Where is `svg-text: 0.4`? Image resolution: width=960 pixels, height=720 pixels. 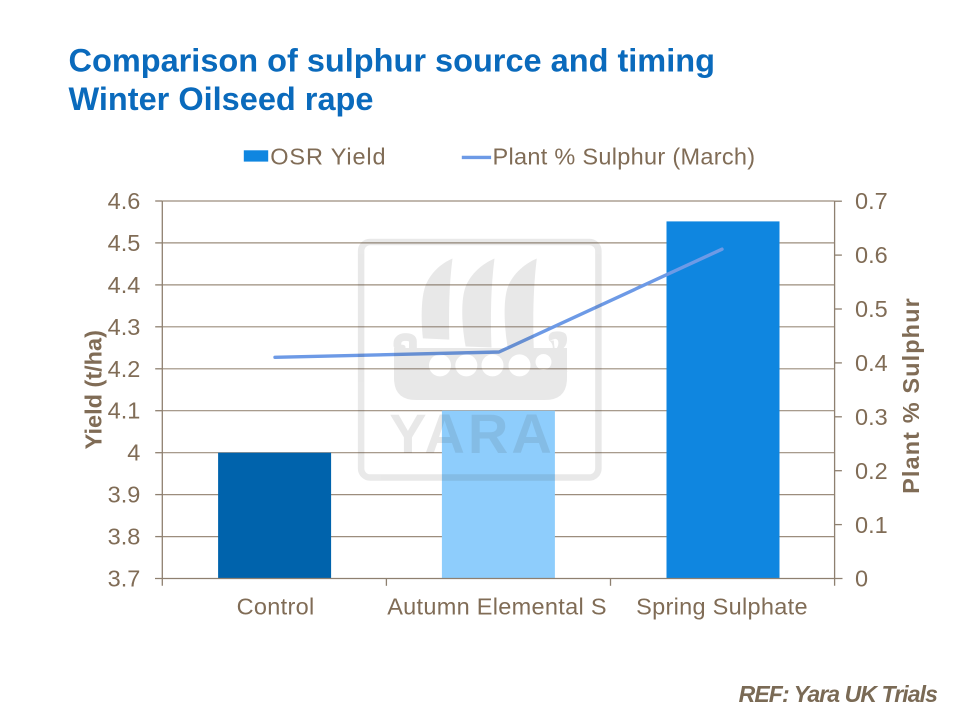 svg-text: 0.4 is located at coordinates (871, 363).